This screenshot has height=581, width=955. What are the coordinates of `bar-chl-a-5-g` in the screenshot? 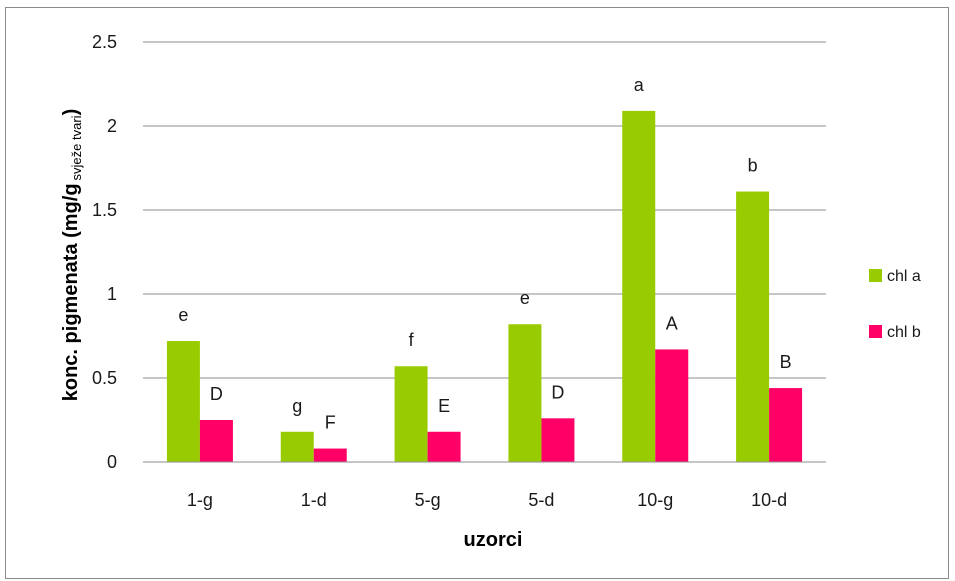 It's located at (411, 414).